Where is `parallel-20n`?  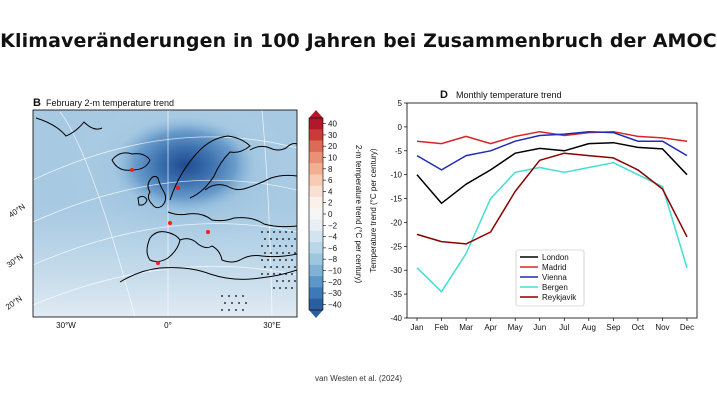 parallel-20n is located at coordinates (165, 285).